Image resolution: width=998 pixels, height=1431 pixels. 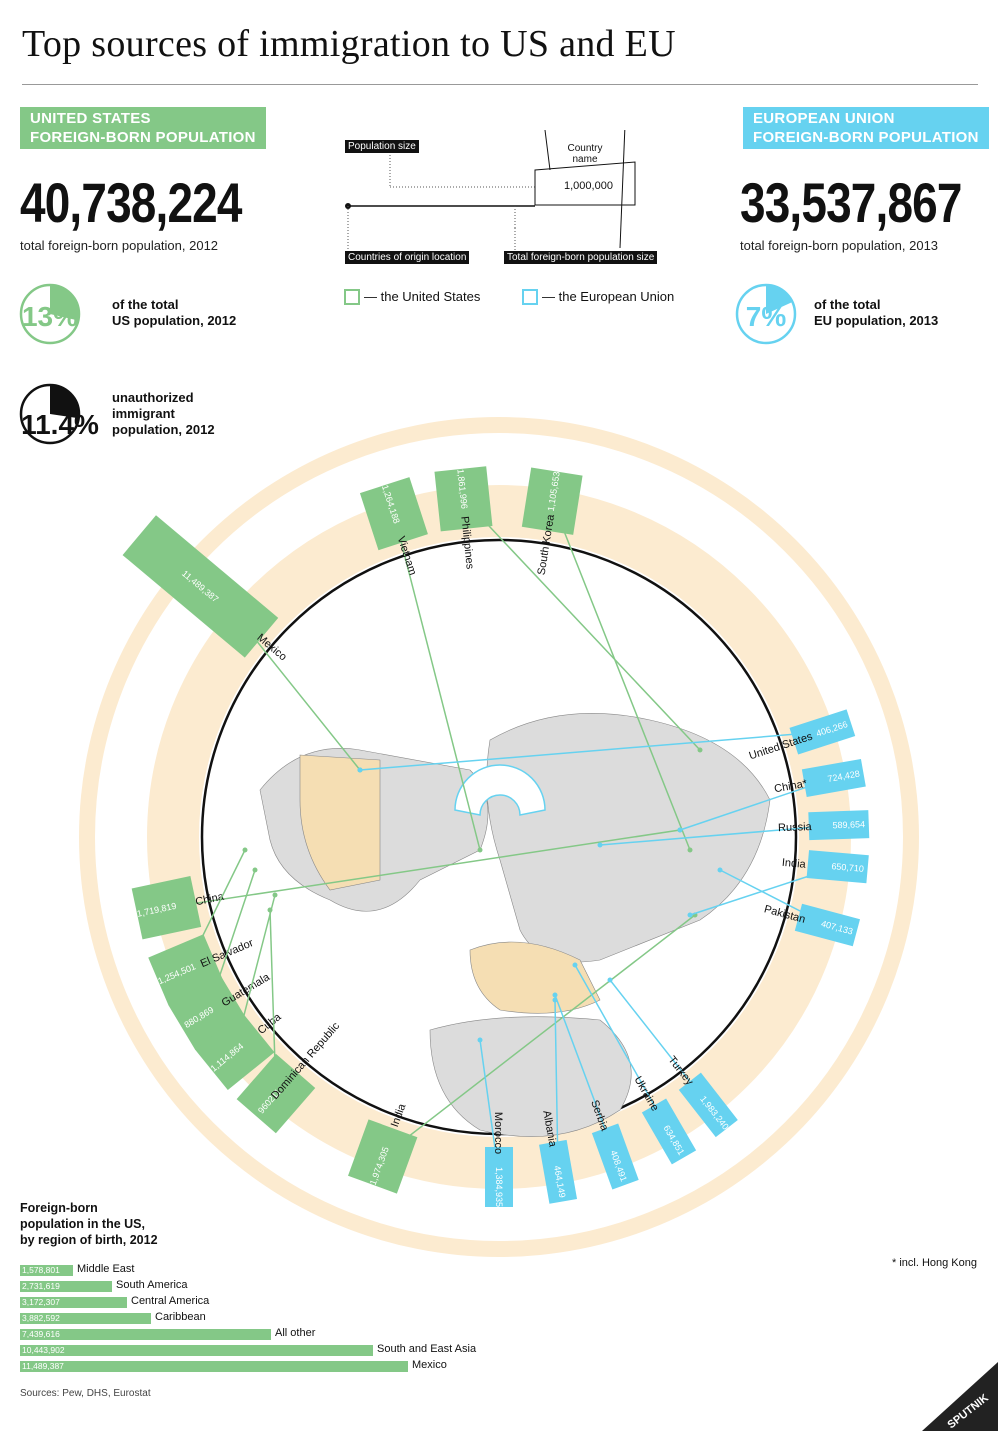 I want to click on category-label: Morocco, so click(x=498, y=1133).